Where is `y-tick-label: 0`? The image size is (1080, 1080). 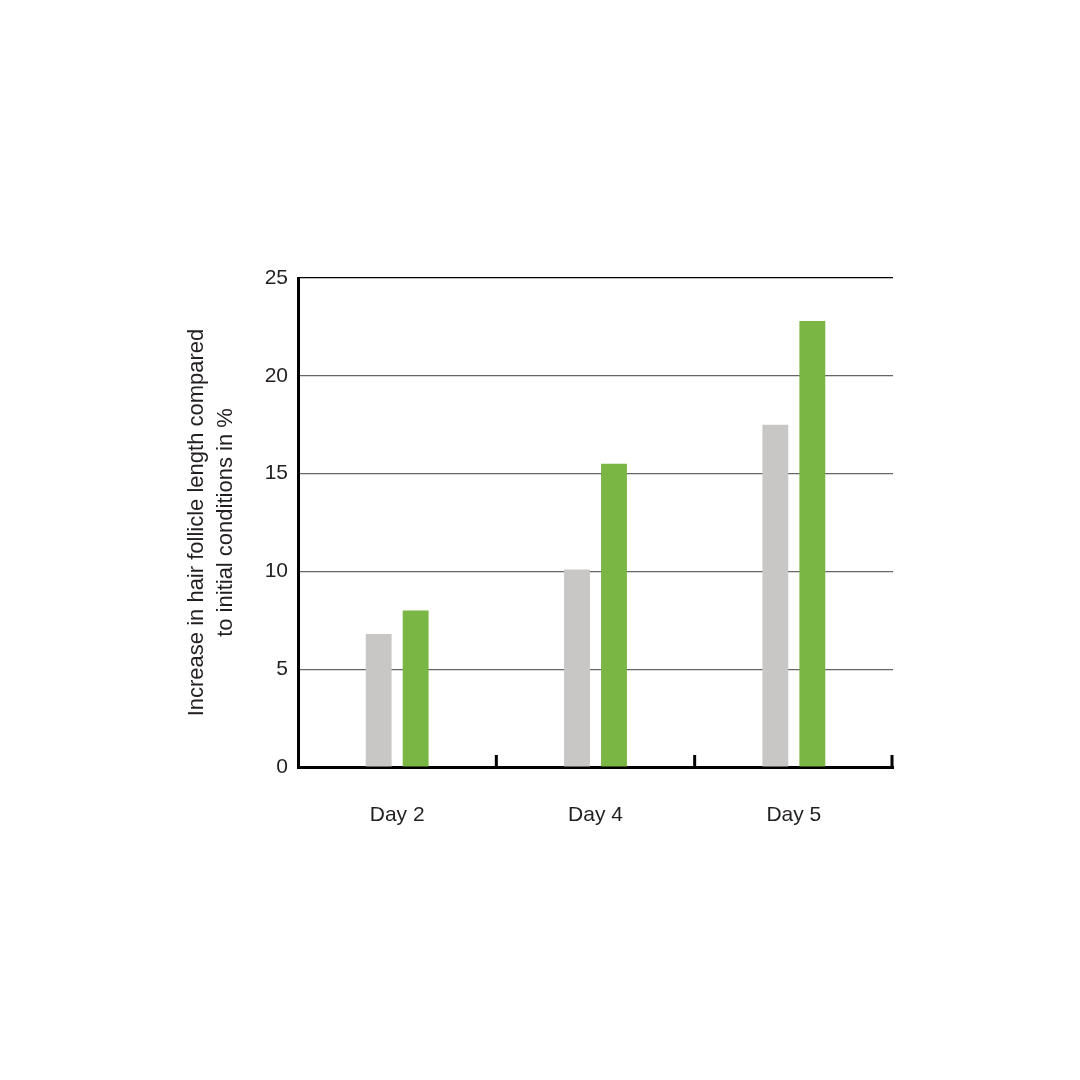
y-tick-label: 0 is located at coordinates (282, 765).